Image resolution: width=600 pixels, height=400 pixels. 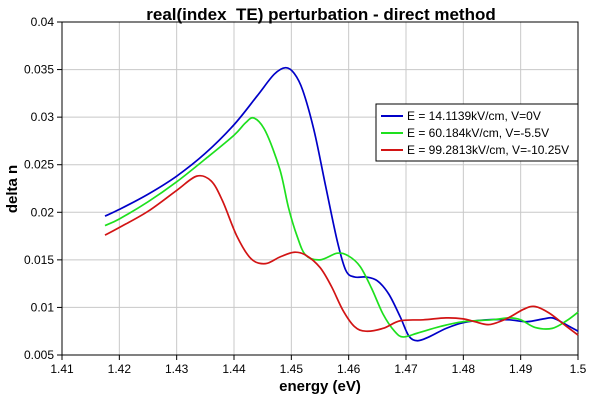 I want to click on x-tick-label: 1.41, so click(x=62, y=369).